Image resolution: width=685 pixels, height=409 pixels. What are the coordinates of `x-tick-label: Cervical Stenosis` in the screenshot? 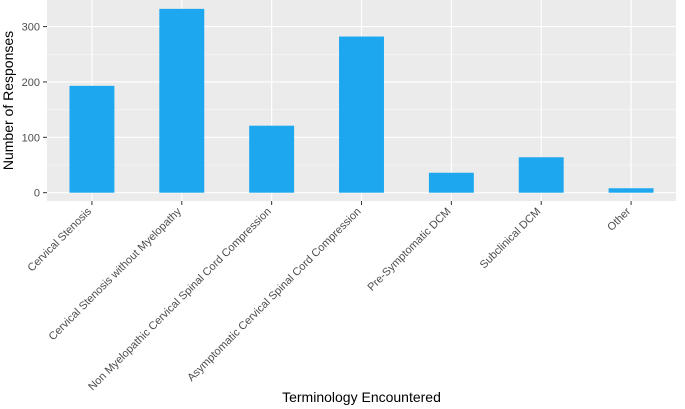 It's located at (59, 239).